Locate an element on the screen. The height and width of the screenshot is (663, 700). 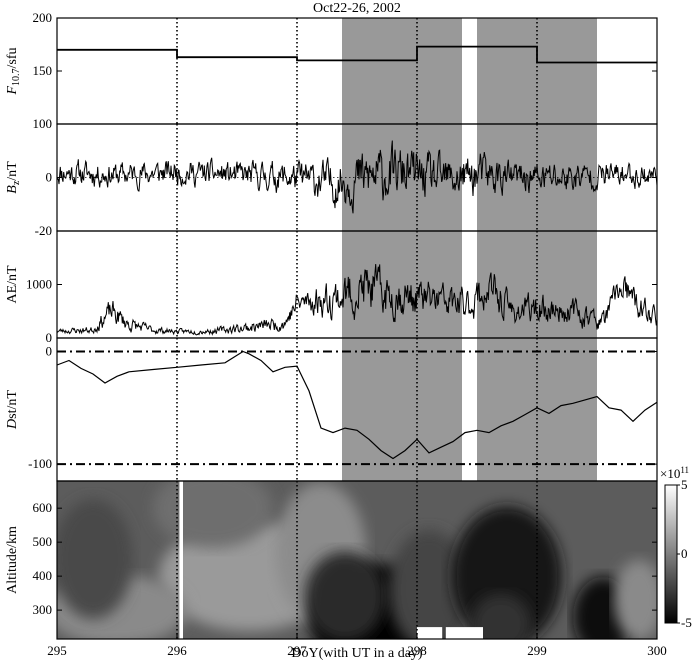
bz-ytick-label: 0 is located at coordinates (49, 177).